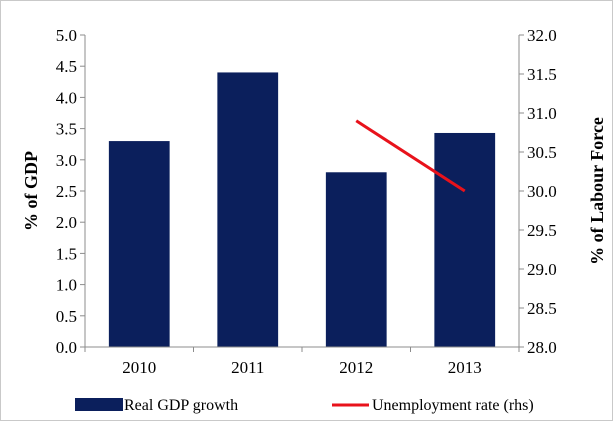 The width and height of the screenshot is (613, 425). I want to click on y-axis-title: % of GDP, so click(31, 191).